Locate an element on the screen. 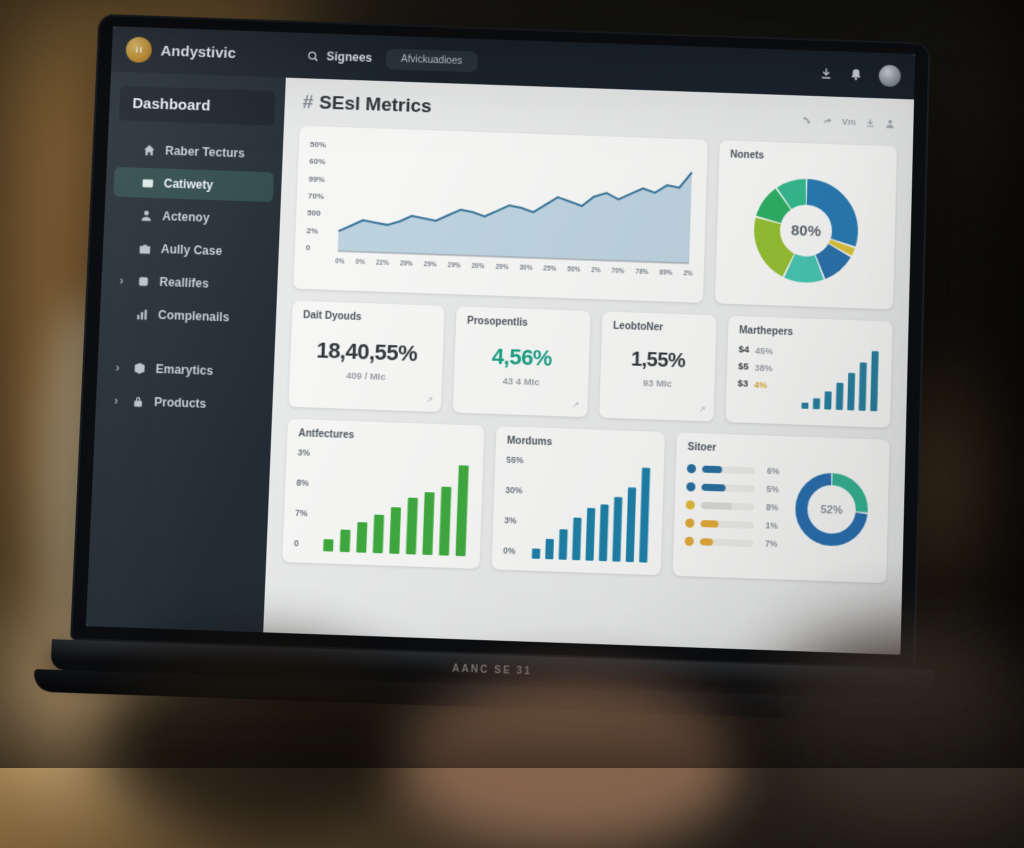  sidebar-item-label: Catiwety is located at coordinates (188, 184).